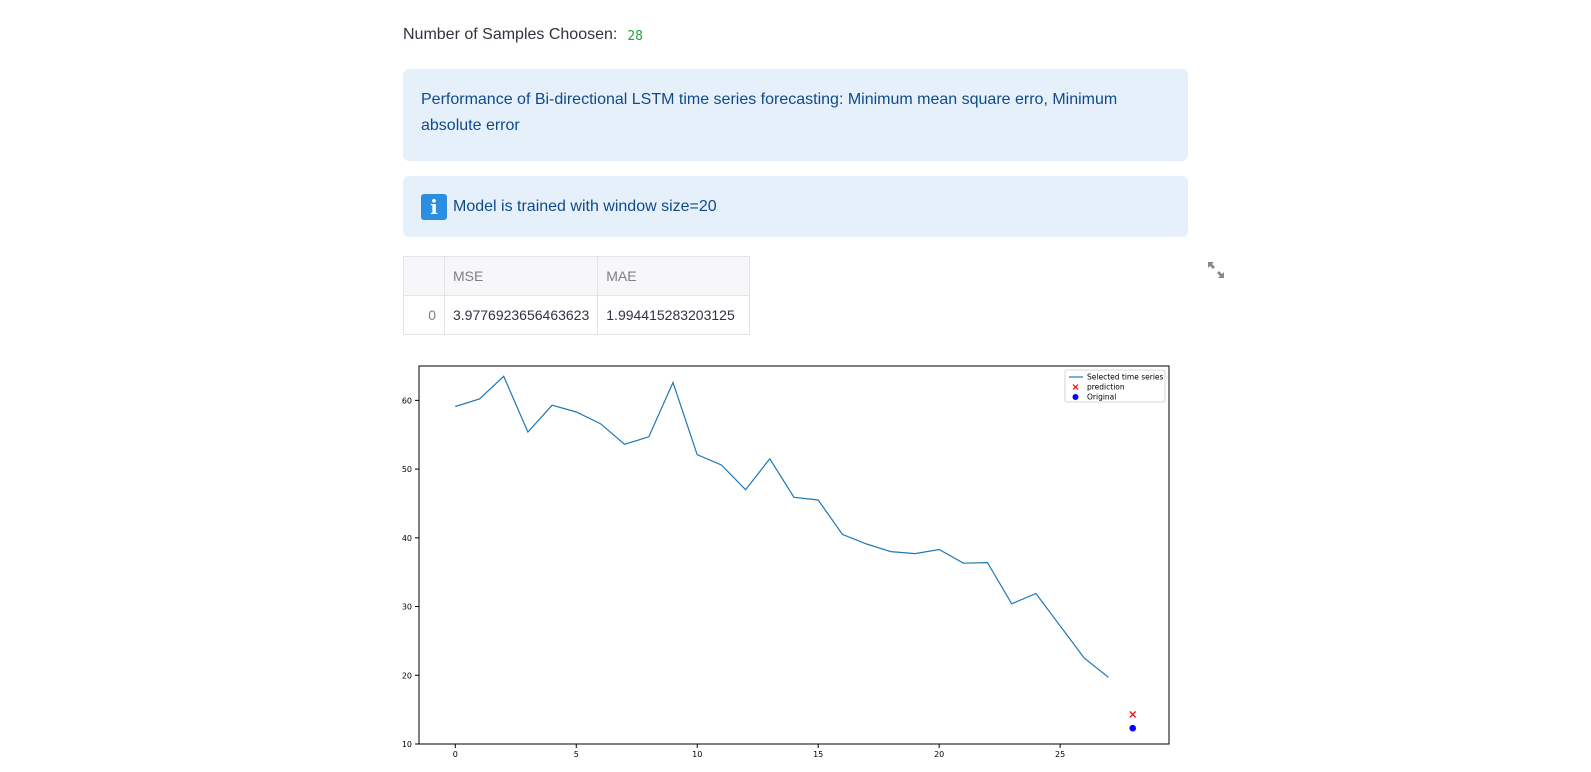 The width and height of the screenshot is (1591, 772). What do you see at coordinates (674, 315) in the screenshot?
I see `mae-cell: 1.994415283203125` at bounding box center [674, 315].